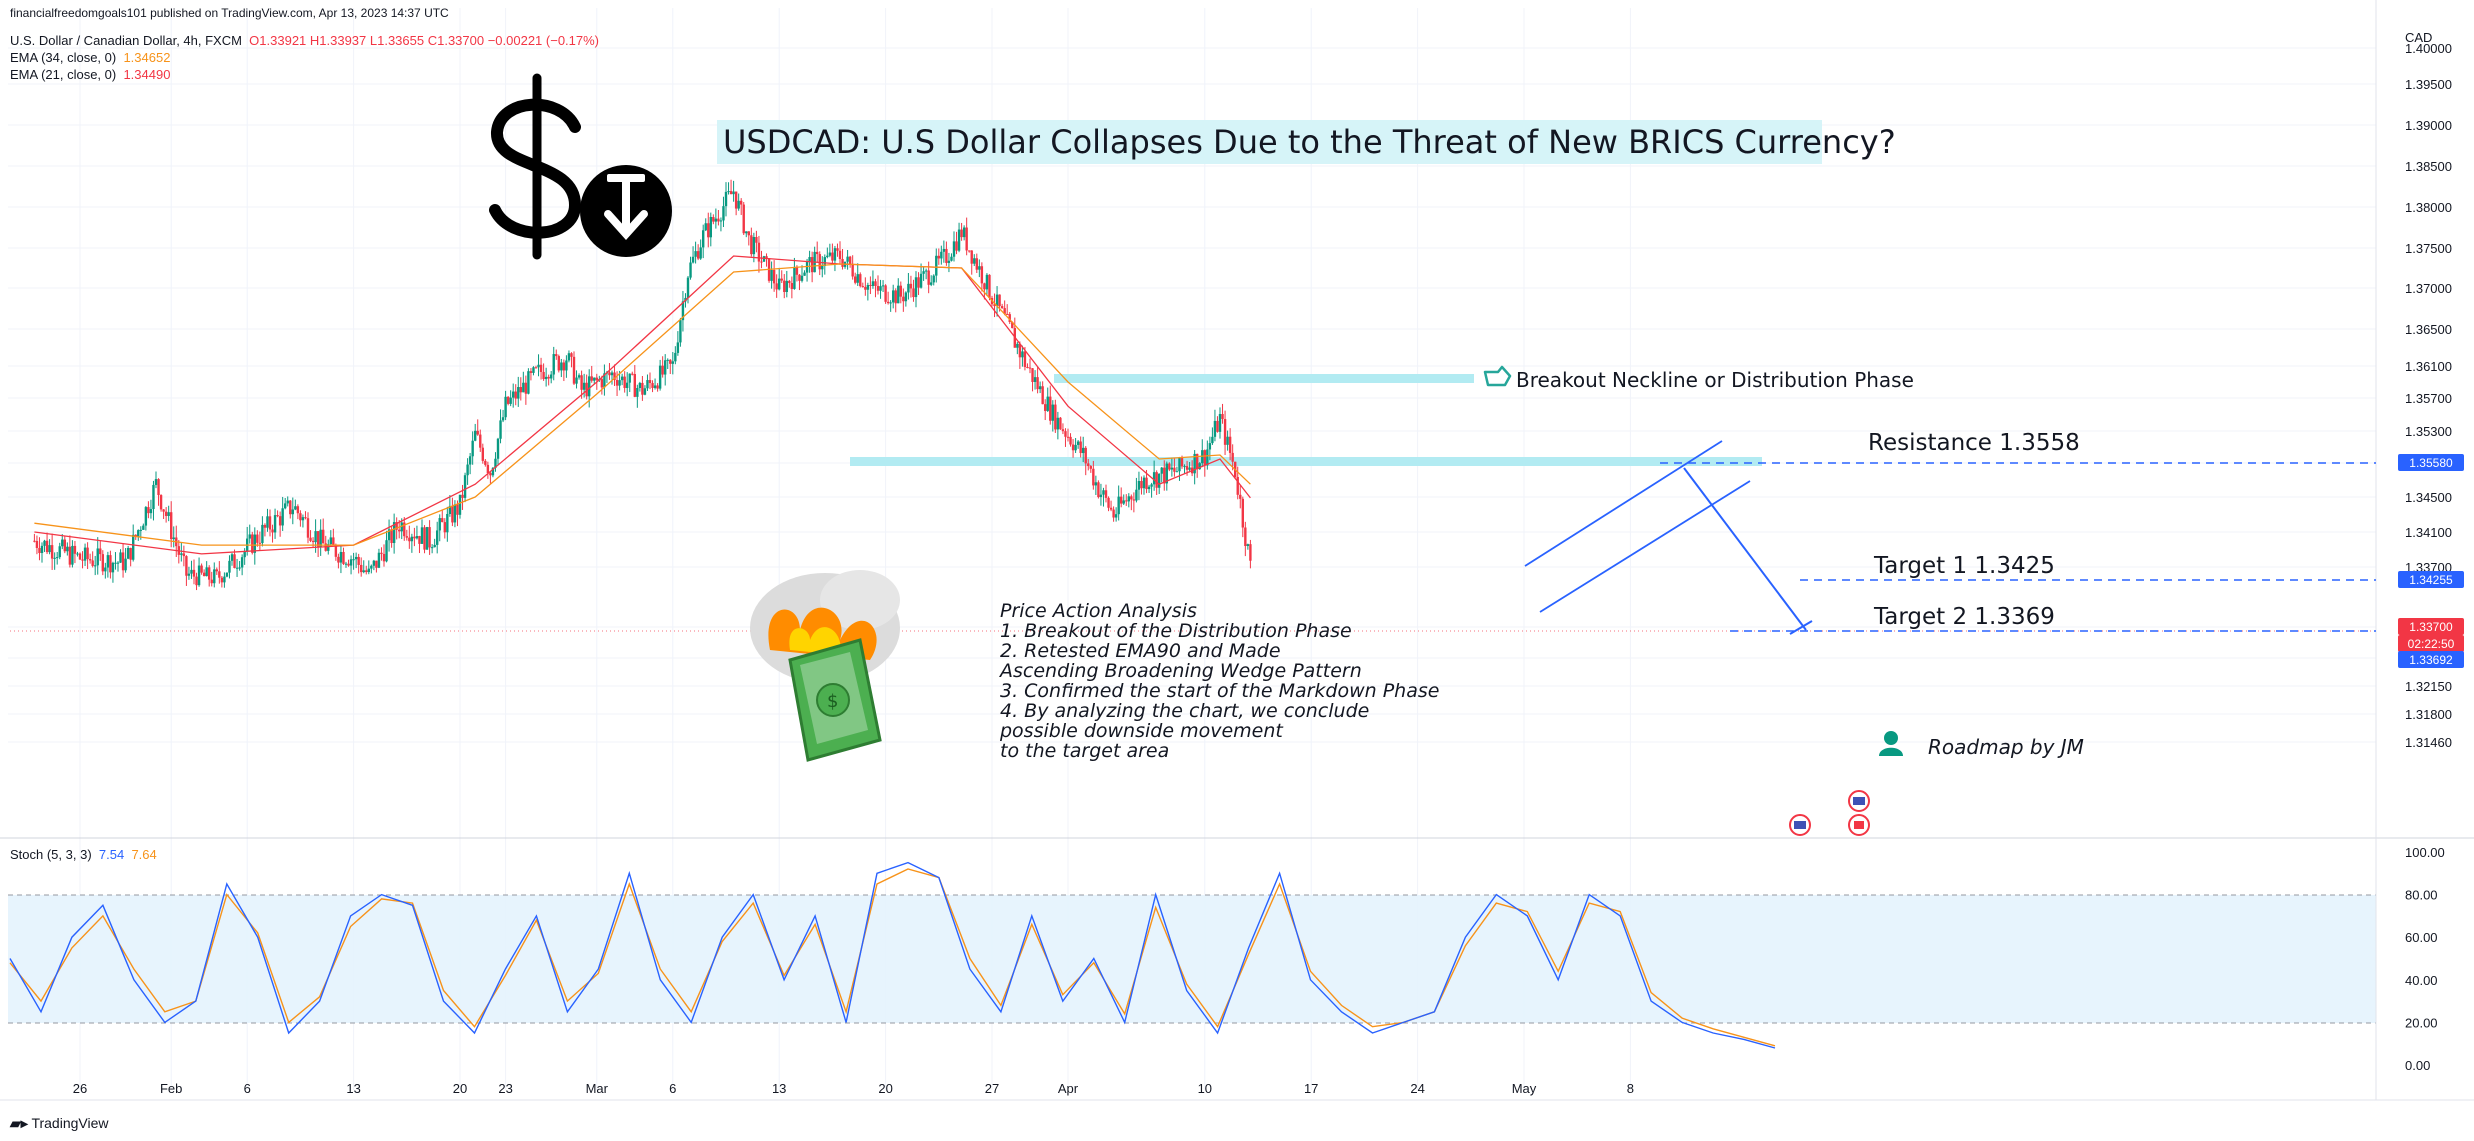 This screenshot has height=1141, width=2474. What do you see at coordinates (853, 1088) in the screenshot?
I see `time-axis: 26 Feb 6 13 20 23 Mar 6 13 20 27 Apr 10 17 24 May 8` at bounding box center [853, 1088].